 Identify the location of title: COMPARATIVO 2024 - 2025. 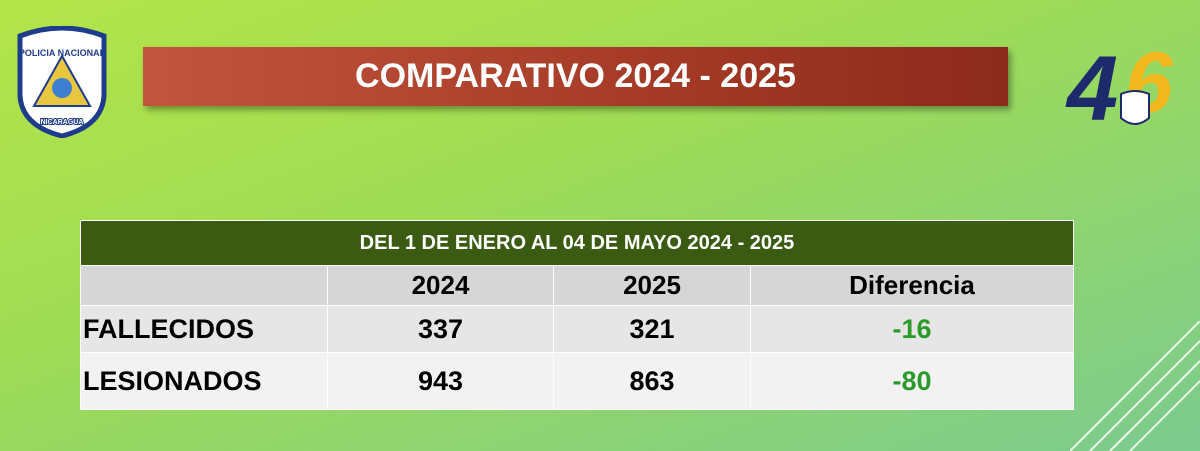
(575, 76).